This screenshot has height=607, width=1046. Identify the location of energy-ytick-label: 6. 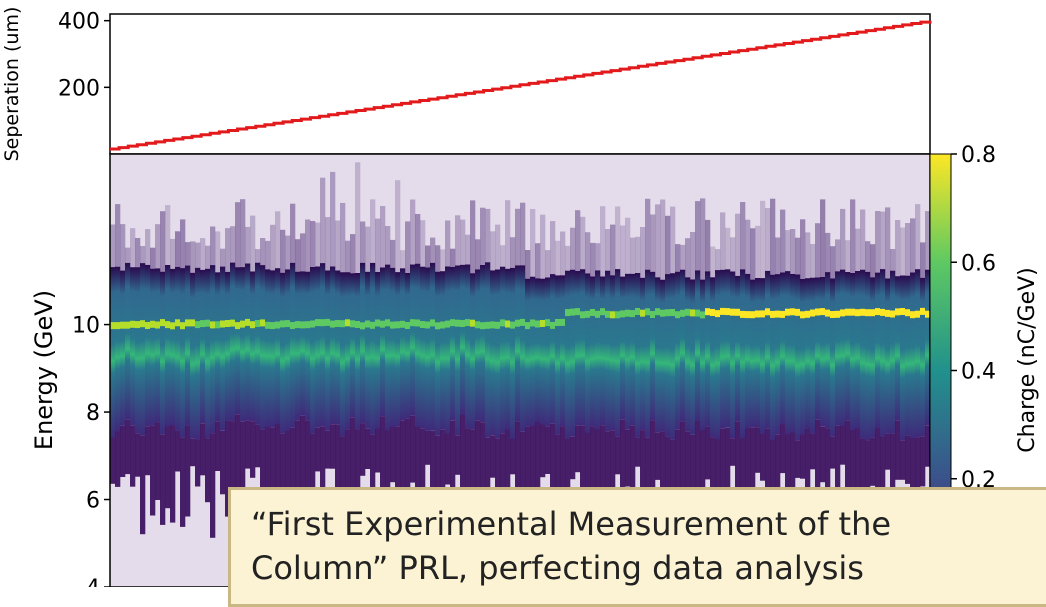
(93, 501).